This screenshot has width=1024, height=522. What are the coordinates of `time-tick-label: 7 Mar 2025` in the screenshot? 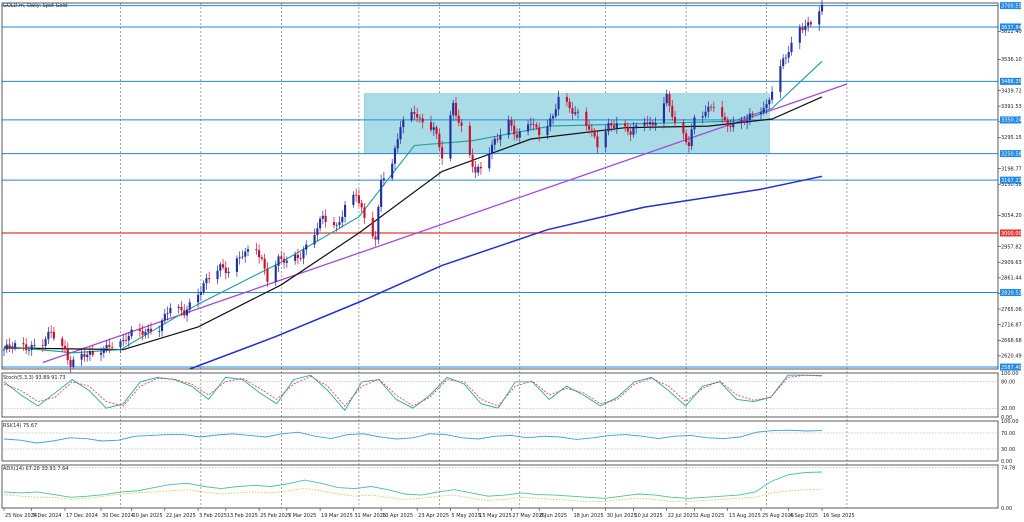 It's located at (302, 516).